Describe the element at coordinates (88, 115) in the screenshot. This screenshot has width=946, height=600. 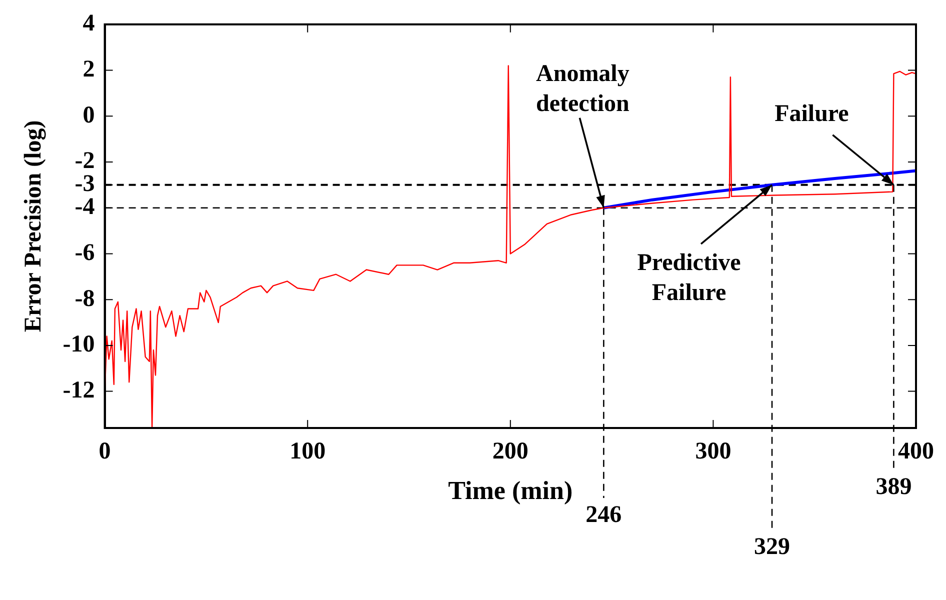
I see `y-tick-label: 0` at that location.